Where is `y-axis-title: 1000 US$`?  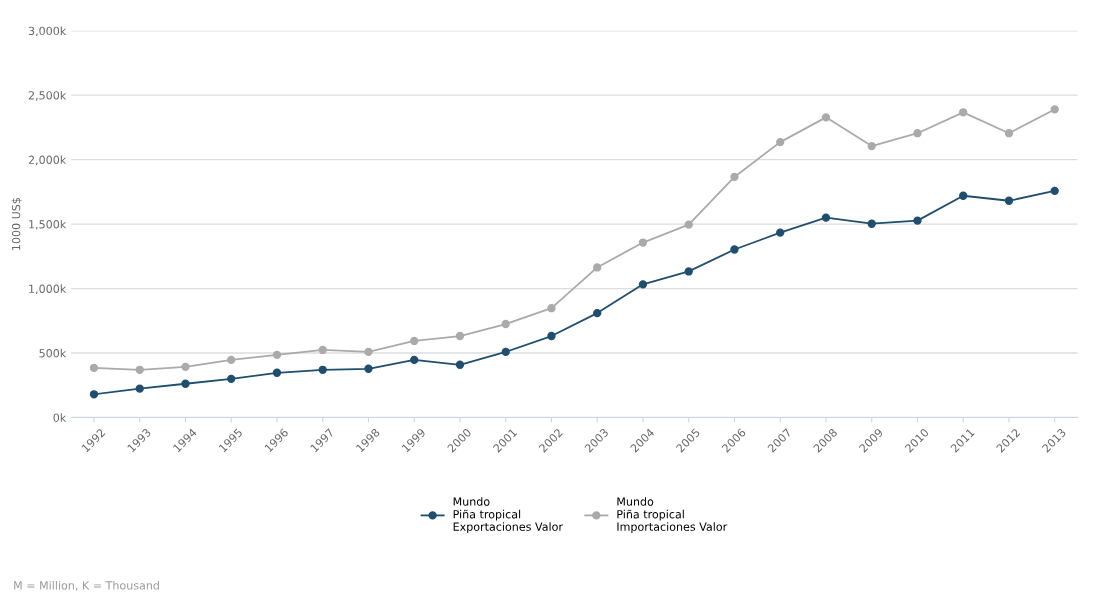 y-axis-title: 1000 US$ is located at coordinates (16, 224).